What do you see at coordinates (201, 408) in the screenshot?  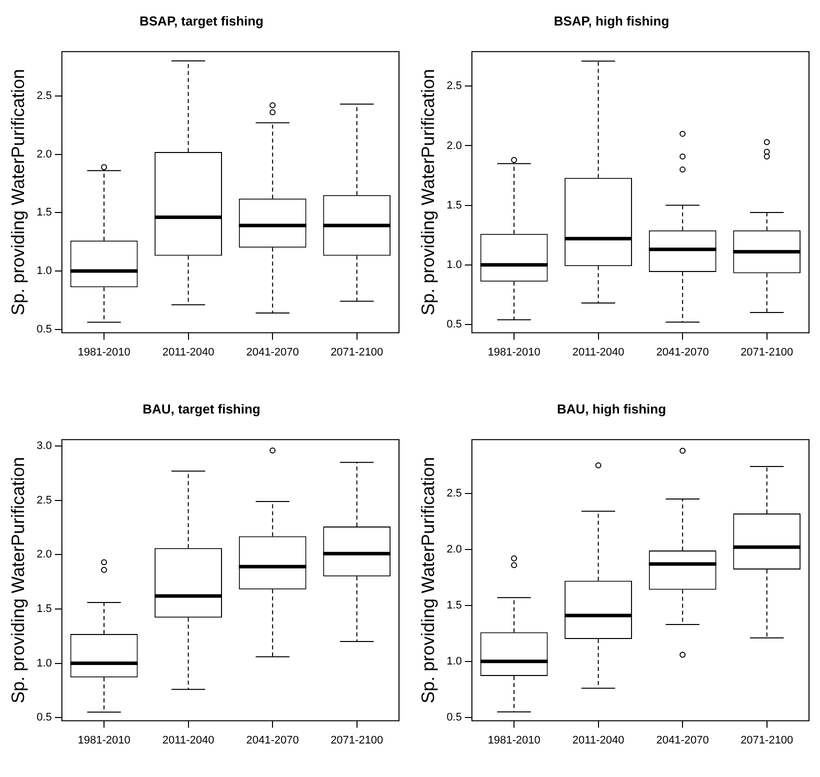 I see `chart-title: BAU, target fishing` at bounding box center [201, 408].